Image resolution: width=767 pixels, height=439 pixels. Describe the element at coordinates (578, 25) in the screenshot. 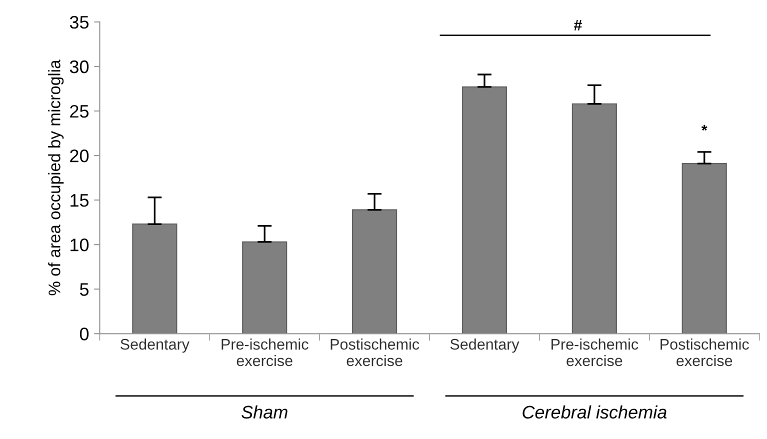

I see `annotation: #` at that location.